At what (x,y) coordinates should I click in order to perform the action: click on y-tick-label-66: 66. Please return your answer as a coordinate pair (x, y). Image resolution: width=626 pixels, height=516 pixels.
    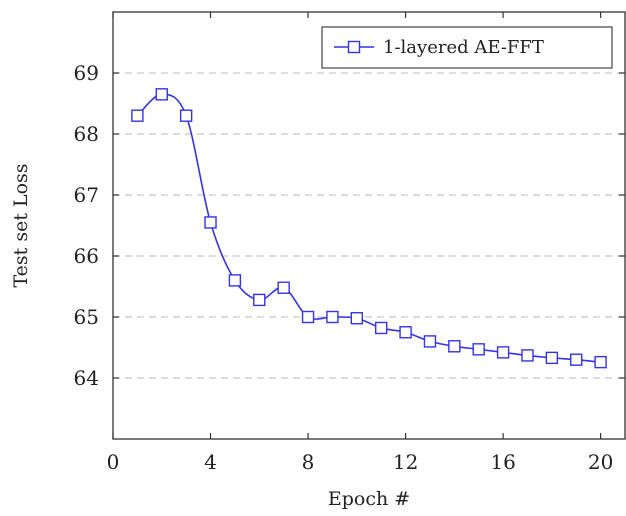
    Looking at the image, I should click on (86, 256).